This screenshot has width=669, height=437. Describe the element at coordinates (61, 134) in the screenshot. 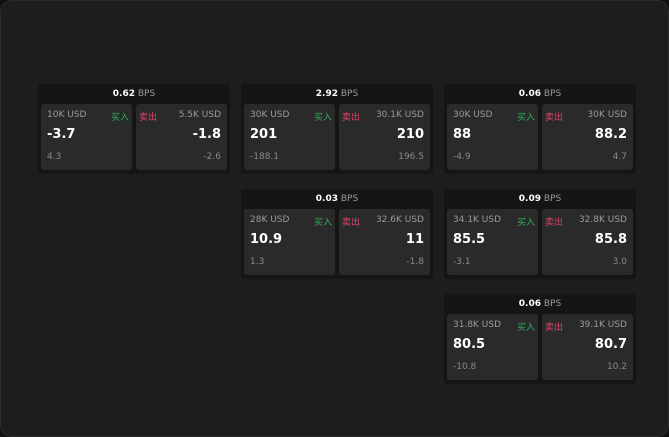

I see `buy-price: -3.7` at that location.